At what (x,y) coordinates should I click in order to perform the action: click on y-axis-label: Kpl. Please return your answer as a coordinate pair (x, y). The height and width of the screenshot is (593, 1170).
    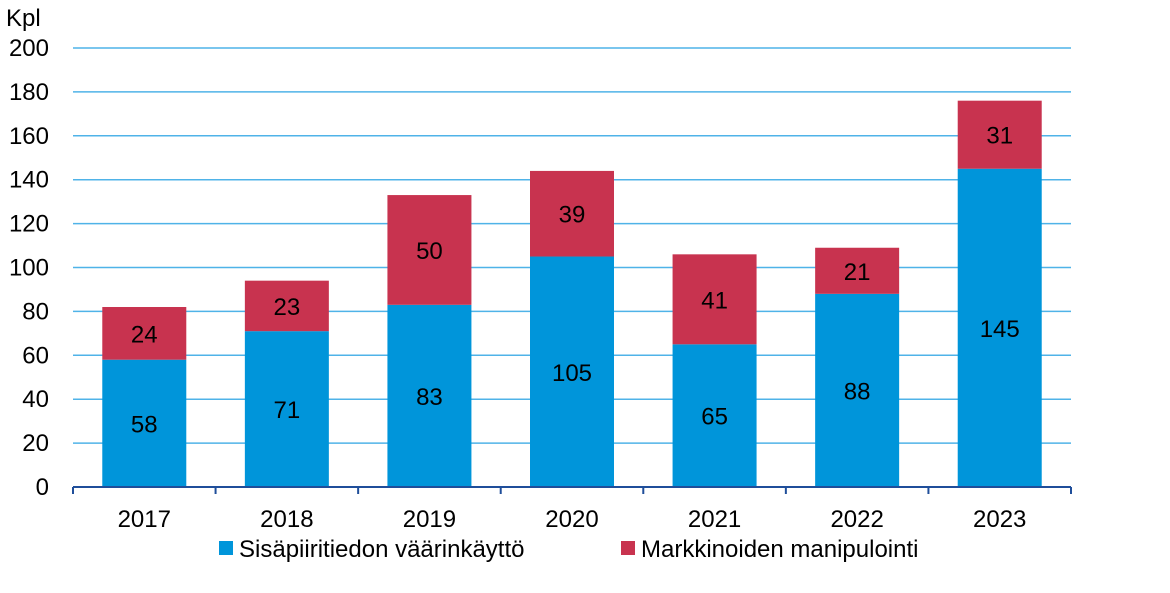
    Looking at the image, I should click on (23, 18).